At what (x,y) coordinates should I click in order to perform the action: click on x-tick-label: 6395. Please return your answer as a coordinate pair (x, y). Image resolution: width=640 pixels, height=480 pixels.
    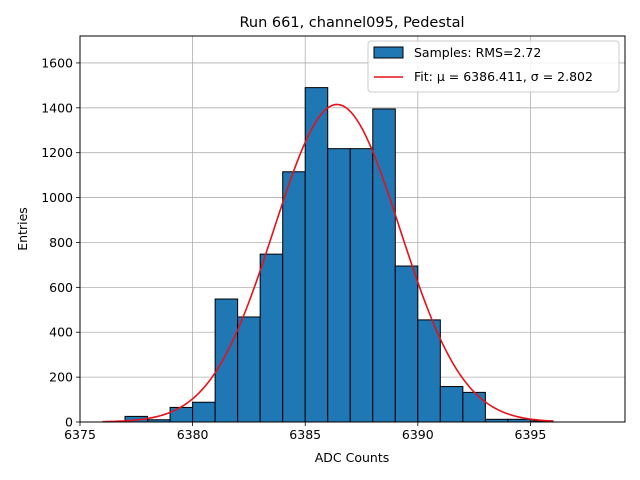
    Looking at the image, I should click on (531, 434).